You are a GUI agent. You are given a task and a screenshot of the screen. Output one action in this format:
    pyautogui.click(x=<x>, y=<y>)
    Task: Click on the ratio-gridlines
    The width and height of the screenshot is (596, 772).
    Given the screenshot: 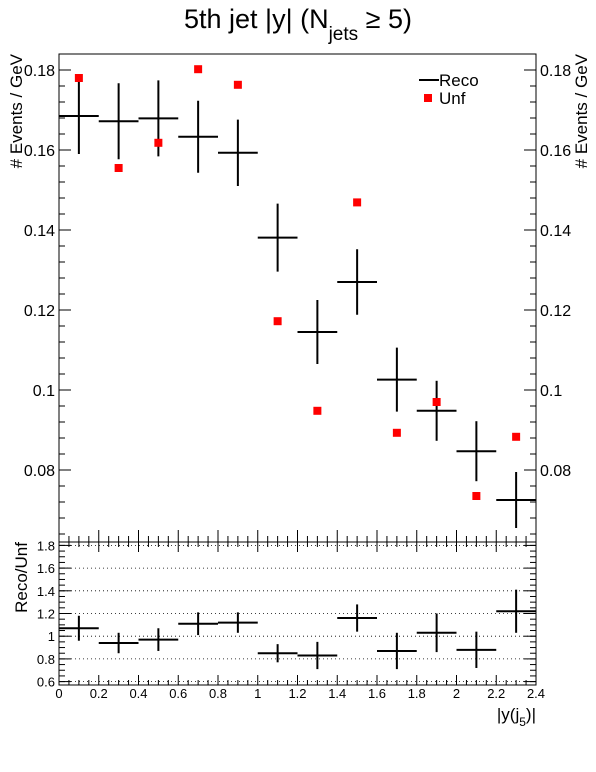 What is the action you would take?
    pyautogui.click(x=297, y=613)
    